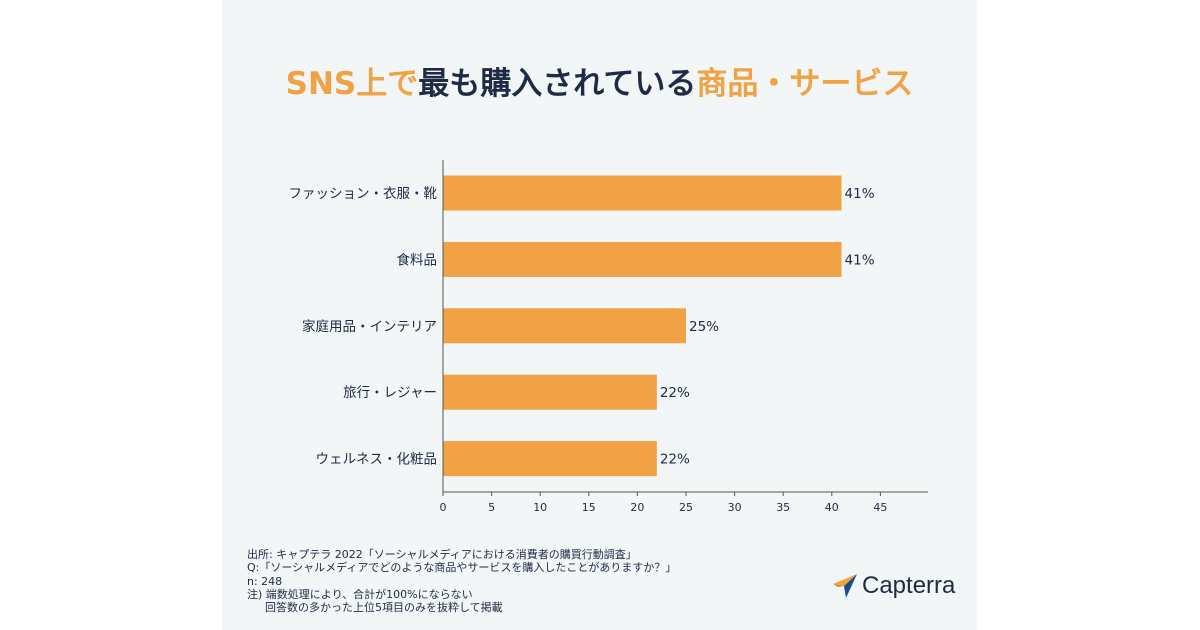 Image resolution: width=1200 pixels, height=630 pixels. What do you see at coordinates (909, 585) in the screenshot?
I see `capterra-logo-text: Capterra` at bounding box center [909, 585].